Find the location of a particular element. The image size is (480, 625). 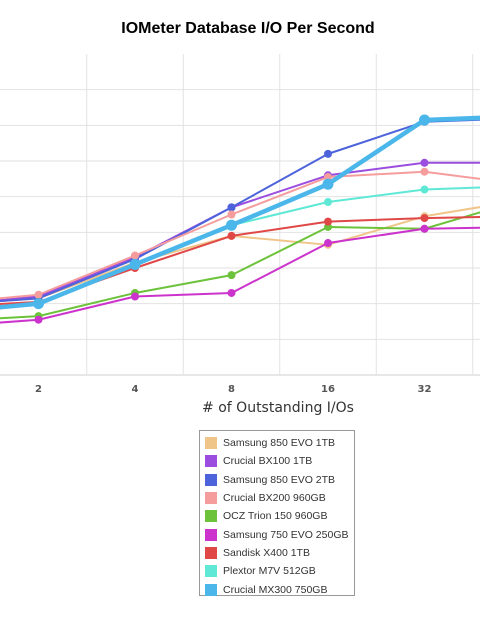

legend-label: Samsung 850 EVO 1TB is located at coordinates (279, 443).